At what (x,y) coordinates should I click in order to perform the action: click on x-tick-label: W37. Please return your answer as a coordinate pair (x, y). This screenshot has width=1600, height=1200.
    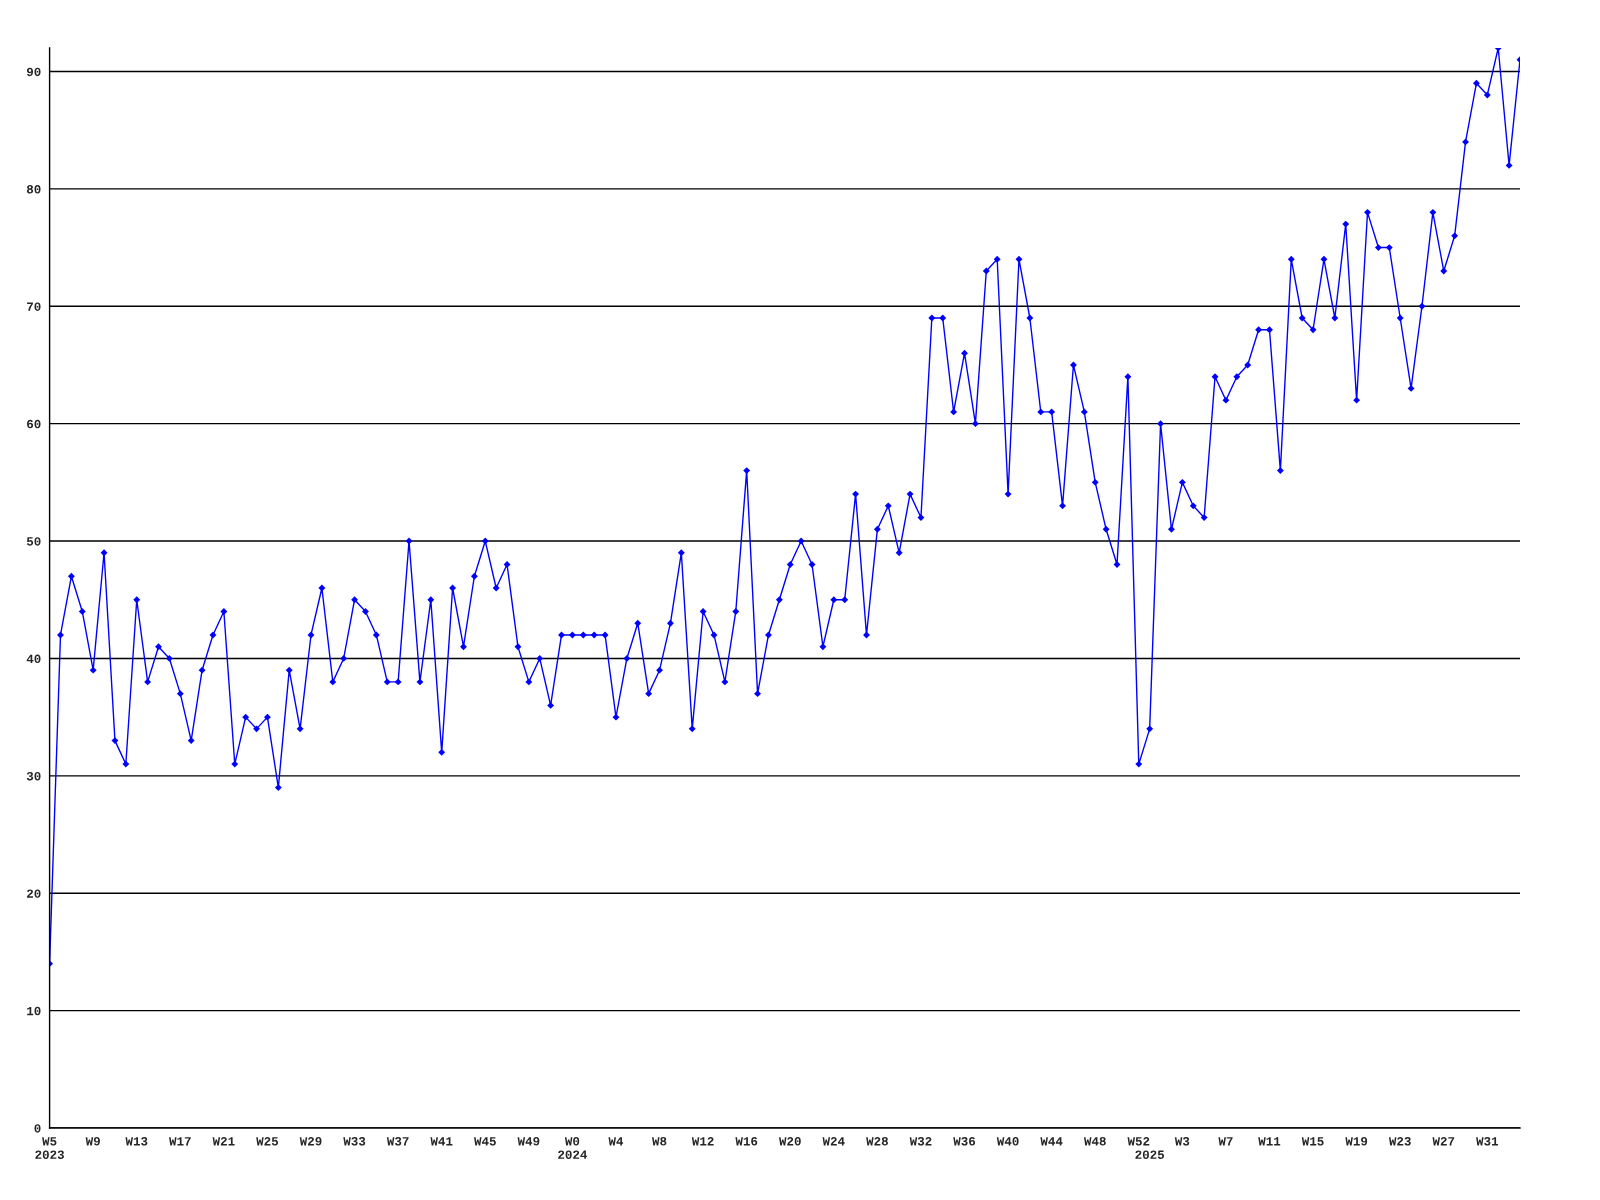
    Looking at the image, I should click on (397, 1141).